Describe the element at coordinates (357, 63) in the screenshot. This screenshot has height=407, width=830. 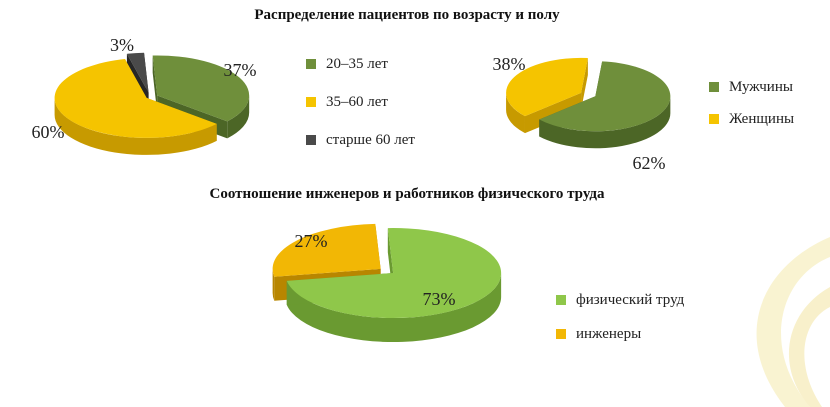
I see `legend-label: 20–35 лет` at that location.